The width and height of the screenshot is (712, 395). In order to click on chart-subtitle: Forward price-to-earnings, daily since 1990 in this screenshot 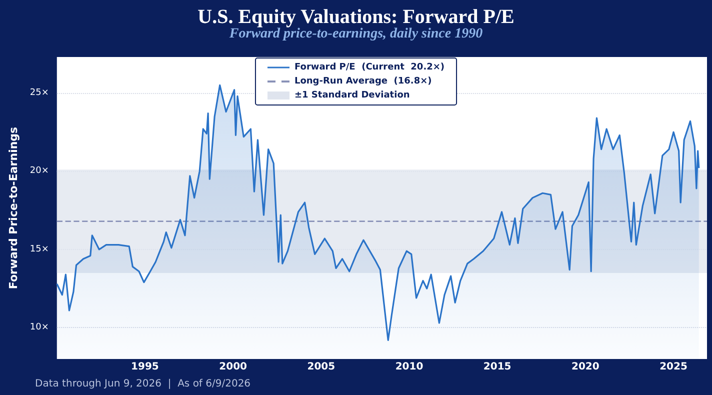, I will do `click(355, 34)`.